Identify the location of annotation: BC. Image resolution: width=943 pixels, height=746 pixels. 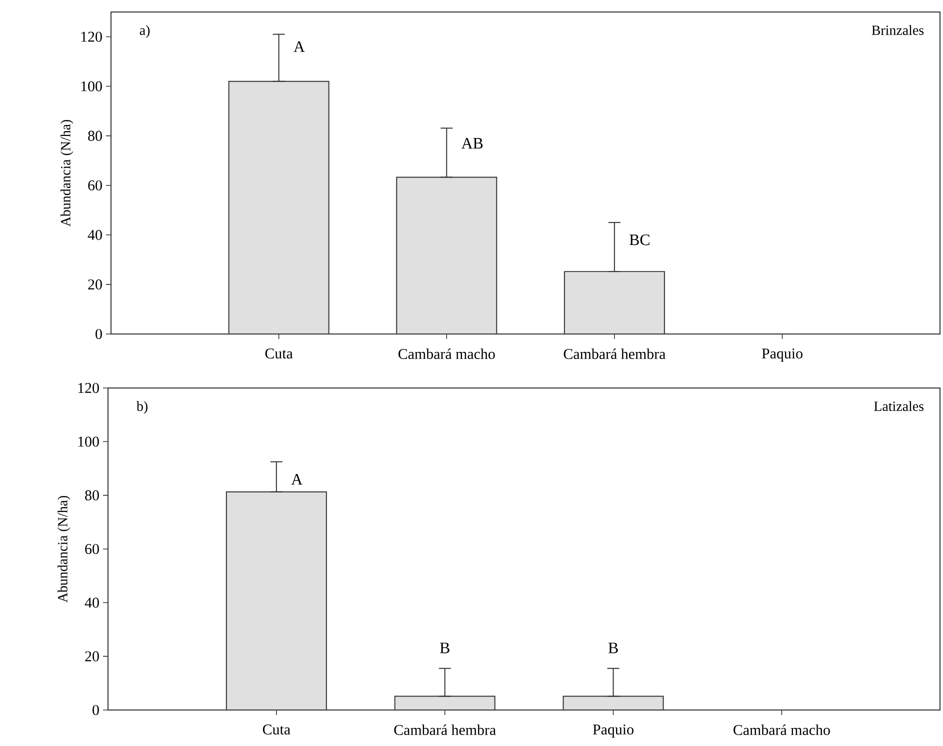
(640, 240).